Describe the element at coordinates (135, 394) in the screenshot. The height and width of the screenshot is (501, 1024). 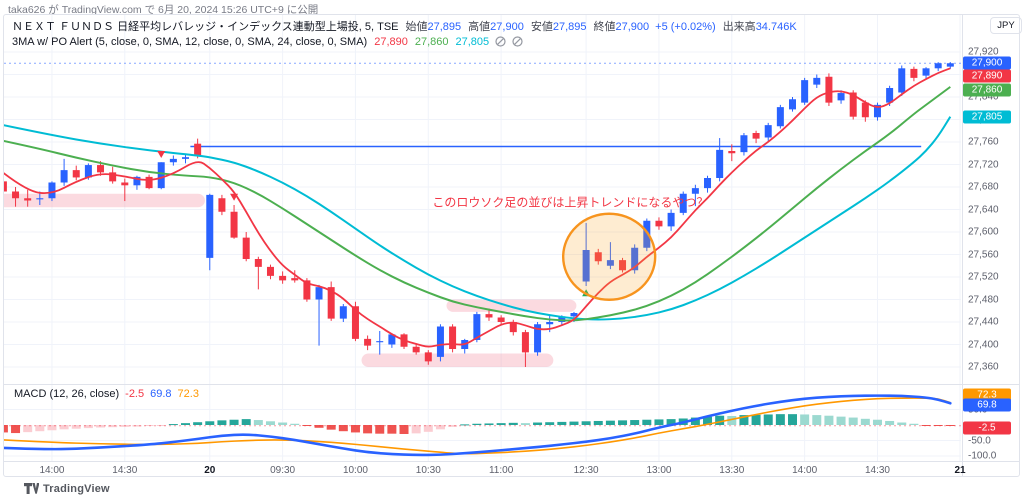
I see `macd-hist-value: -2.5` at that location.